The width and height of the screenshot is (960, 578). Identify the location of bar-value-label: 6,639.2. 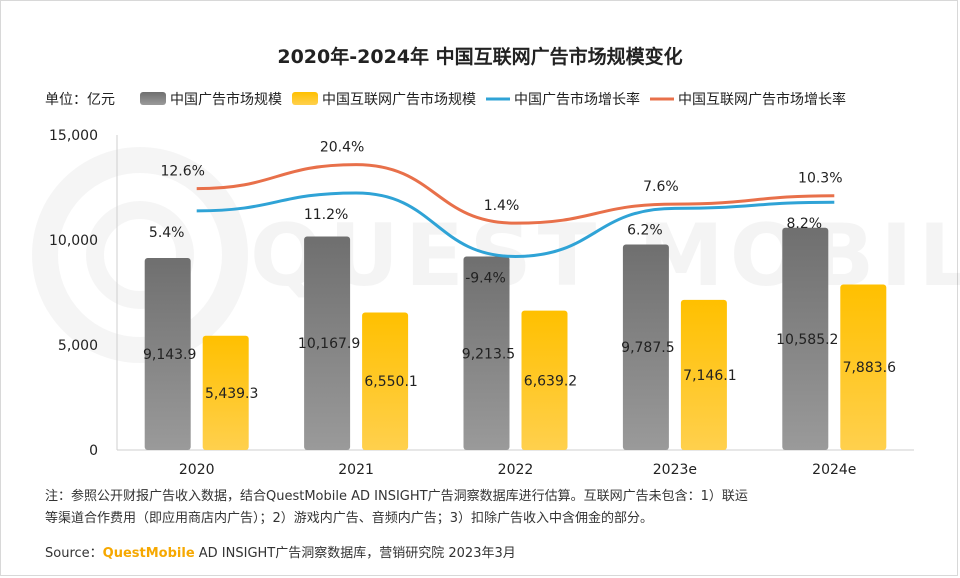
(550, 381).